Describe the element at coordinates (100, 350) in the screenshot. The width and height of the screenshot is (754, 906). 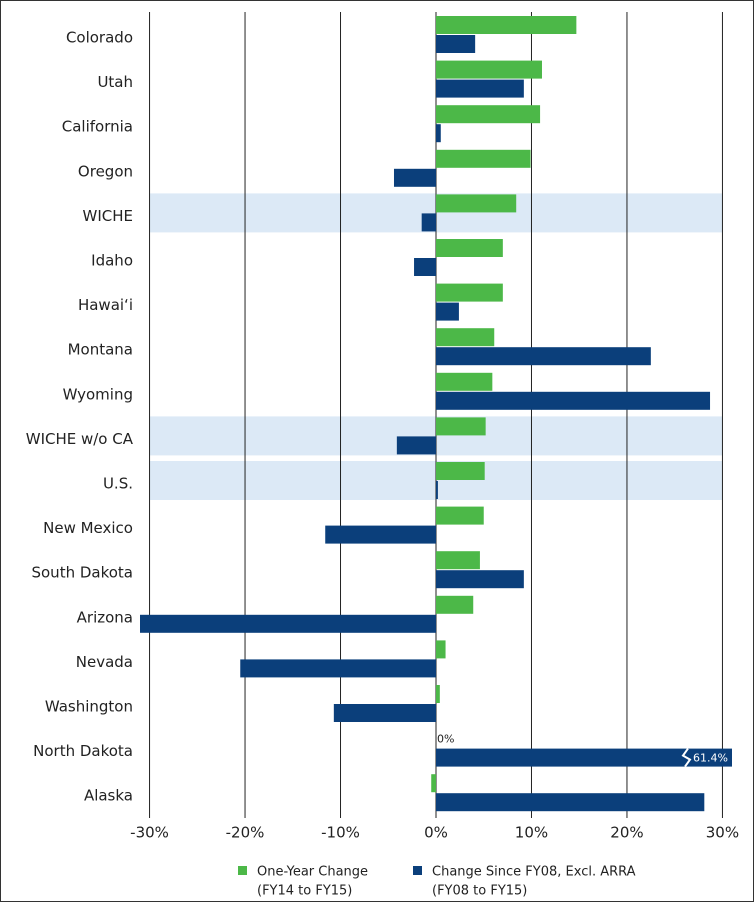
I see `category-label: Montana` at that location.